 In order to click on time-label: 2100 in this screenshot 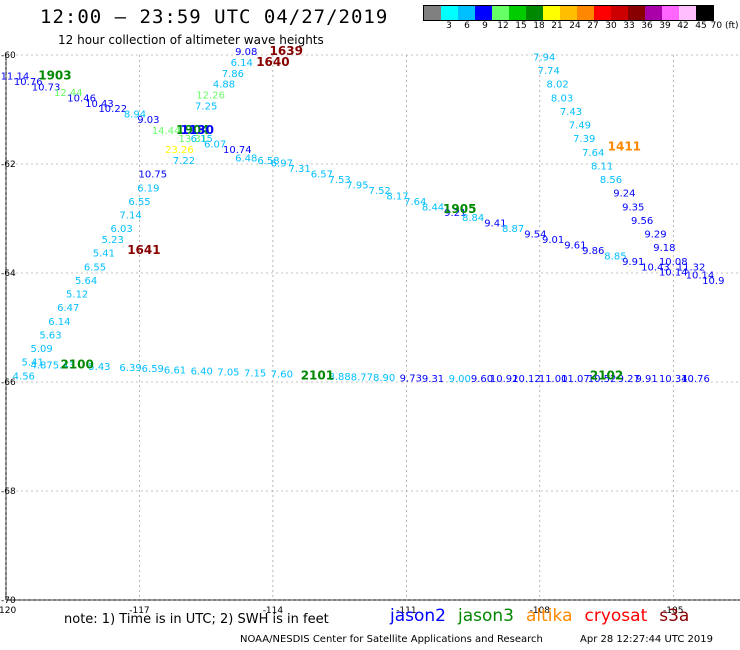, I will do `click(76, 364)`.